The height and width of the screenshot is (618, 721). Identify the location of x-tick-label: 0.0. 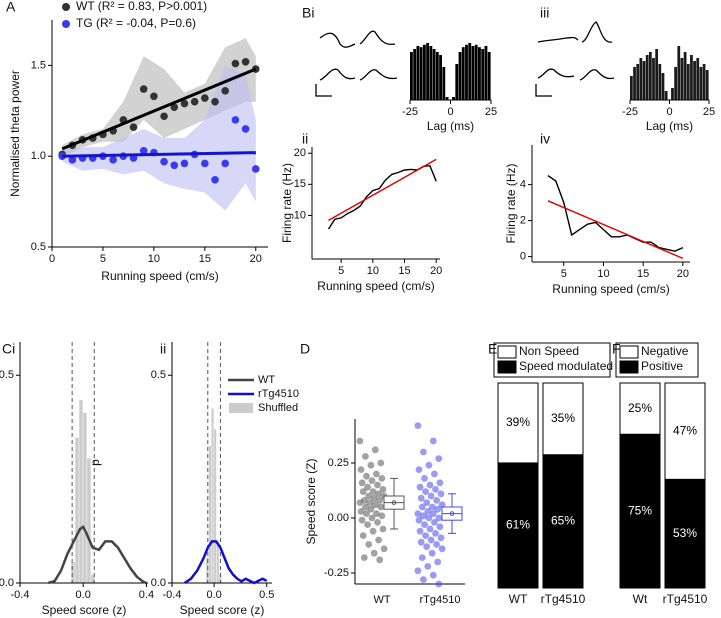
(213, 595).